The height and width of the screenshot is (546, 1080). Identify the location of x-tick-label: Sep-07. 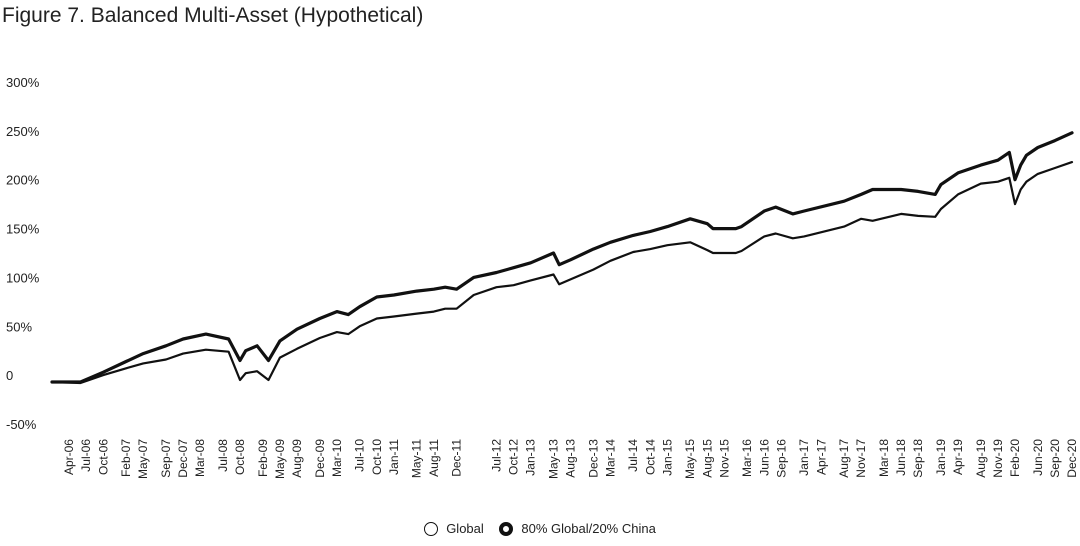
(166, 458).